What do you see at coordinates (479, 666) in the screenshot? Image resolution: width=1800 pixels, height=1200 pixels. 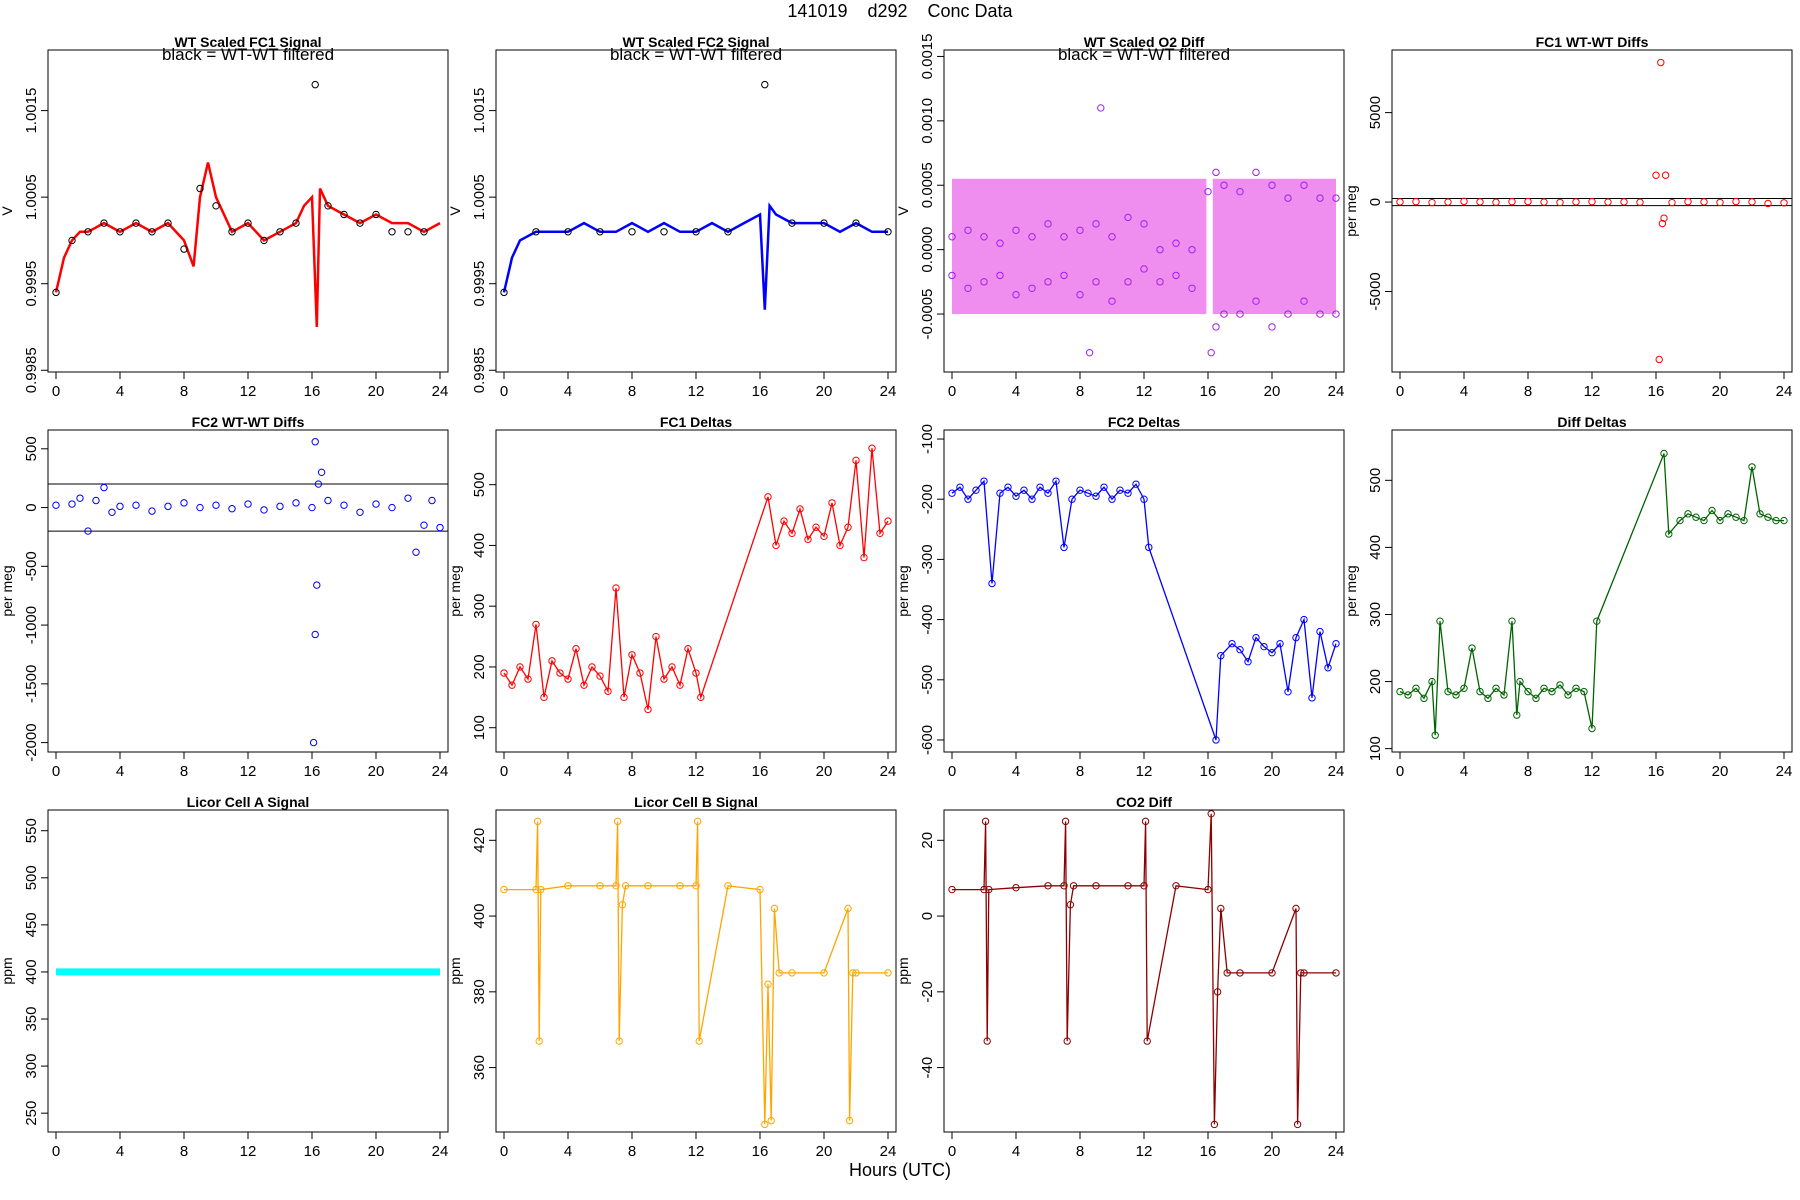 I see `y-tick-label: 200` at bounding box center [479, 666].